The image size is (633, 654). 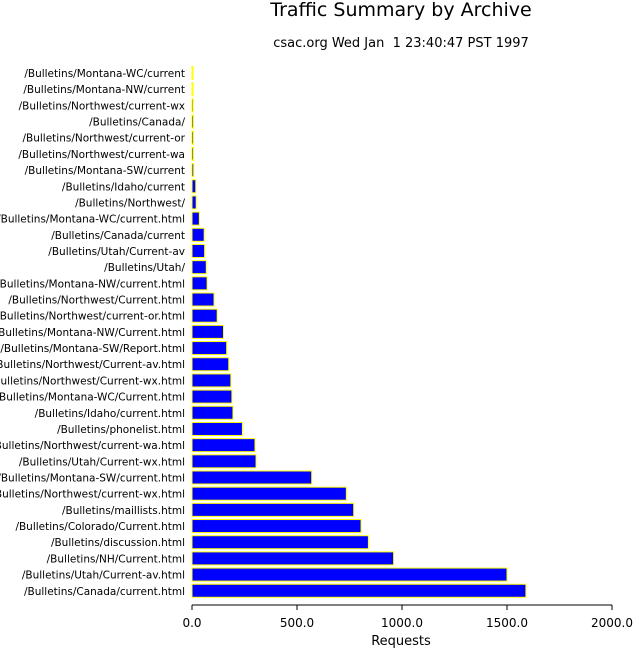 I want to click on category-label: /Bulletins/Northwest/current-wa, so click(x=101, y=155).